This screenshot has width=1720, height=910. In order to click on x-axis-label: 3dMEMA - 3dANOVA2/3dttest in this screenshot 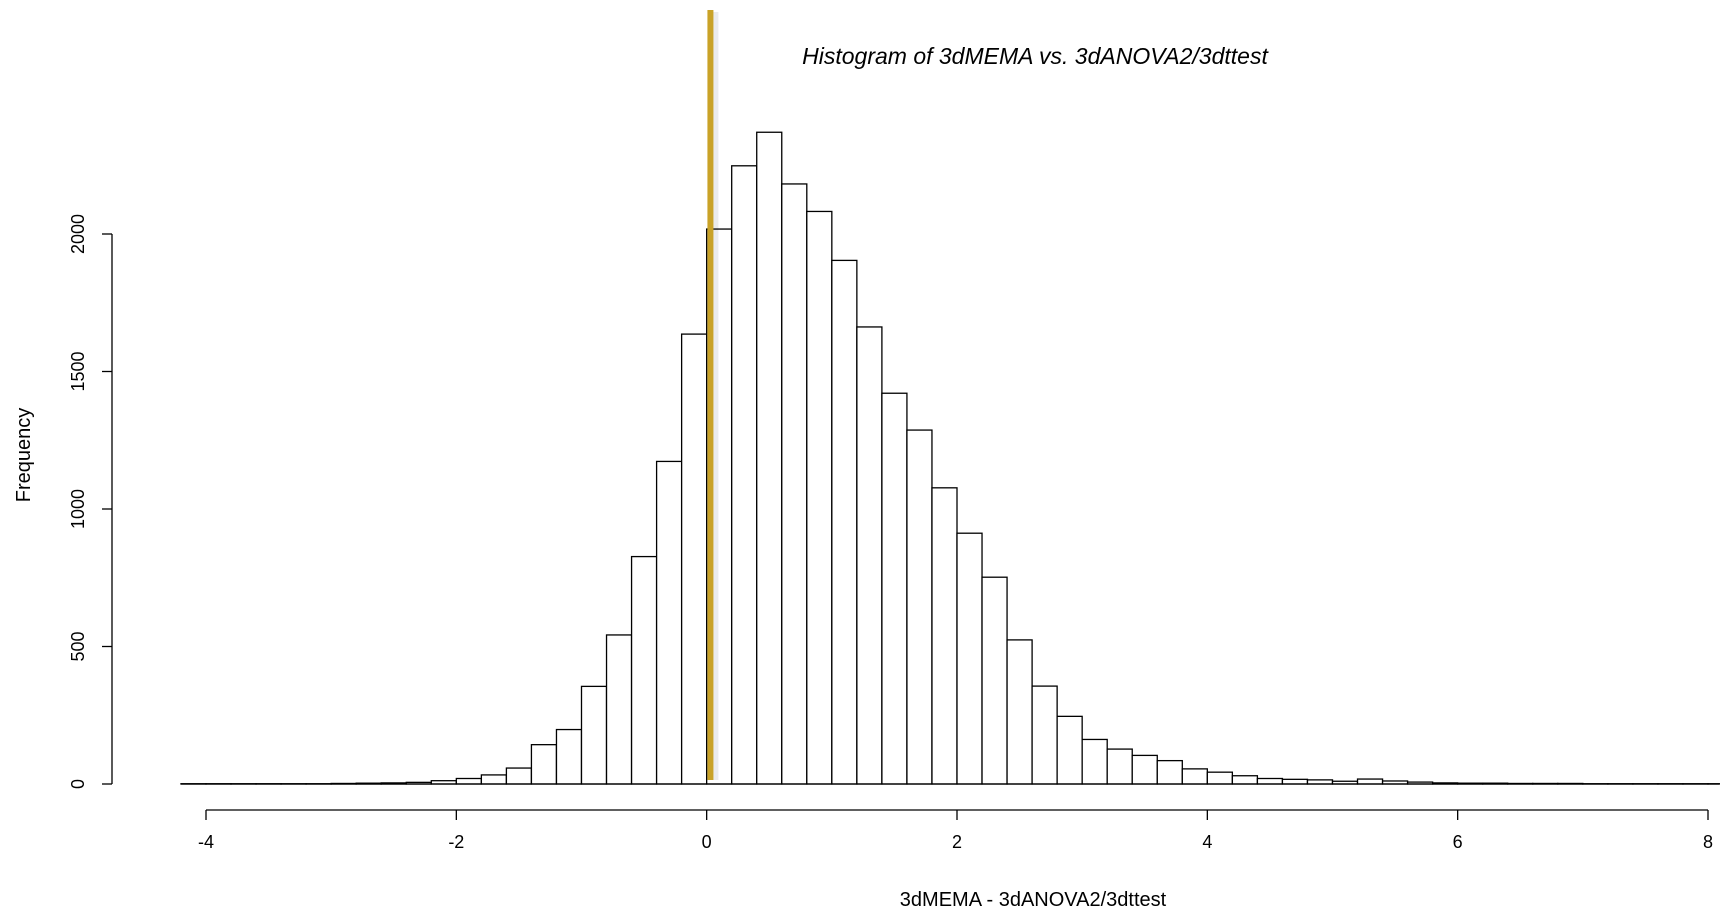, I will do `click(1033, 899)`.